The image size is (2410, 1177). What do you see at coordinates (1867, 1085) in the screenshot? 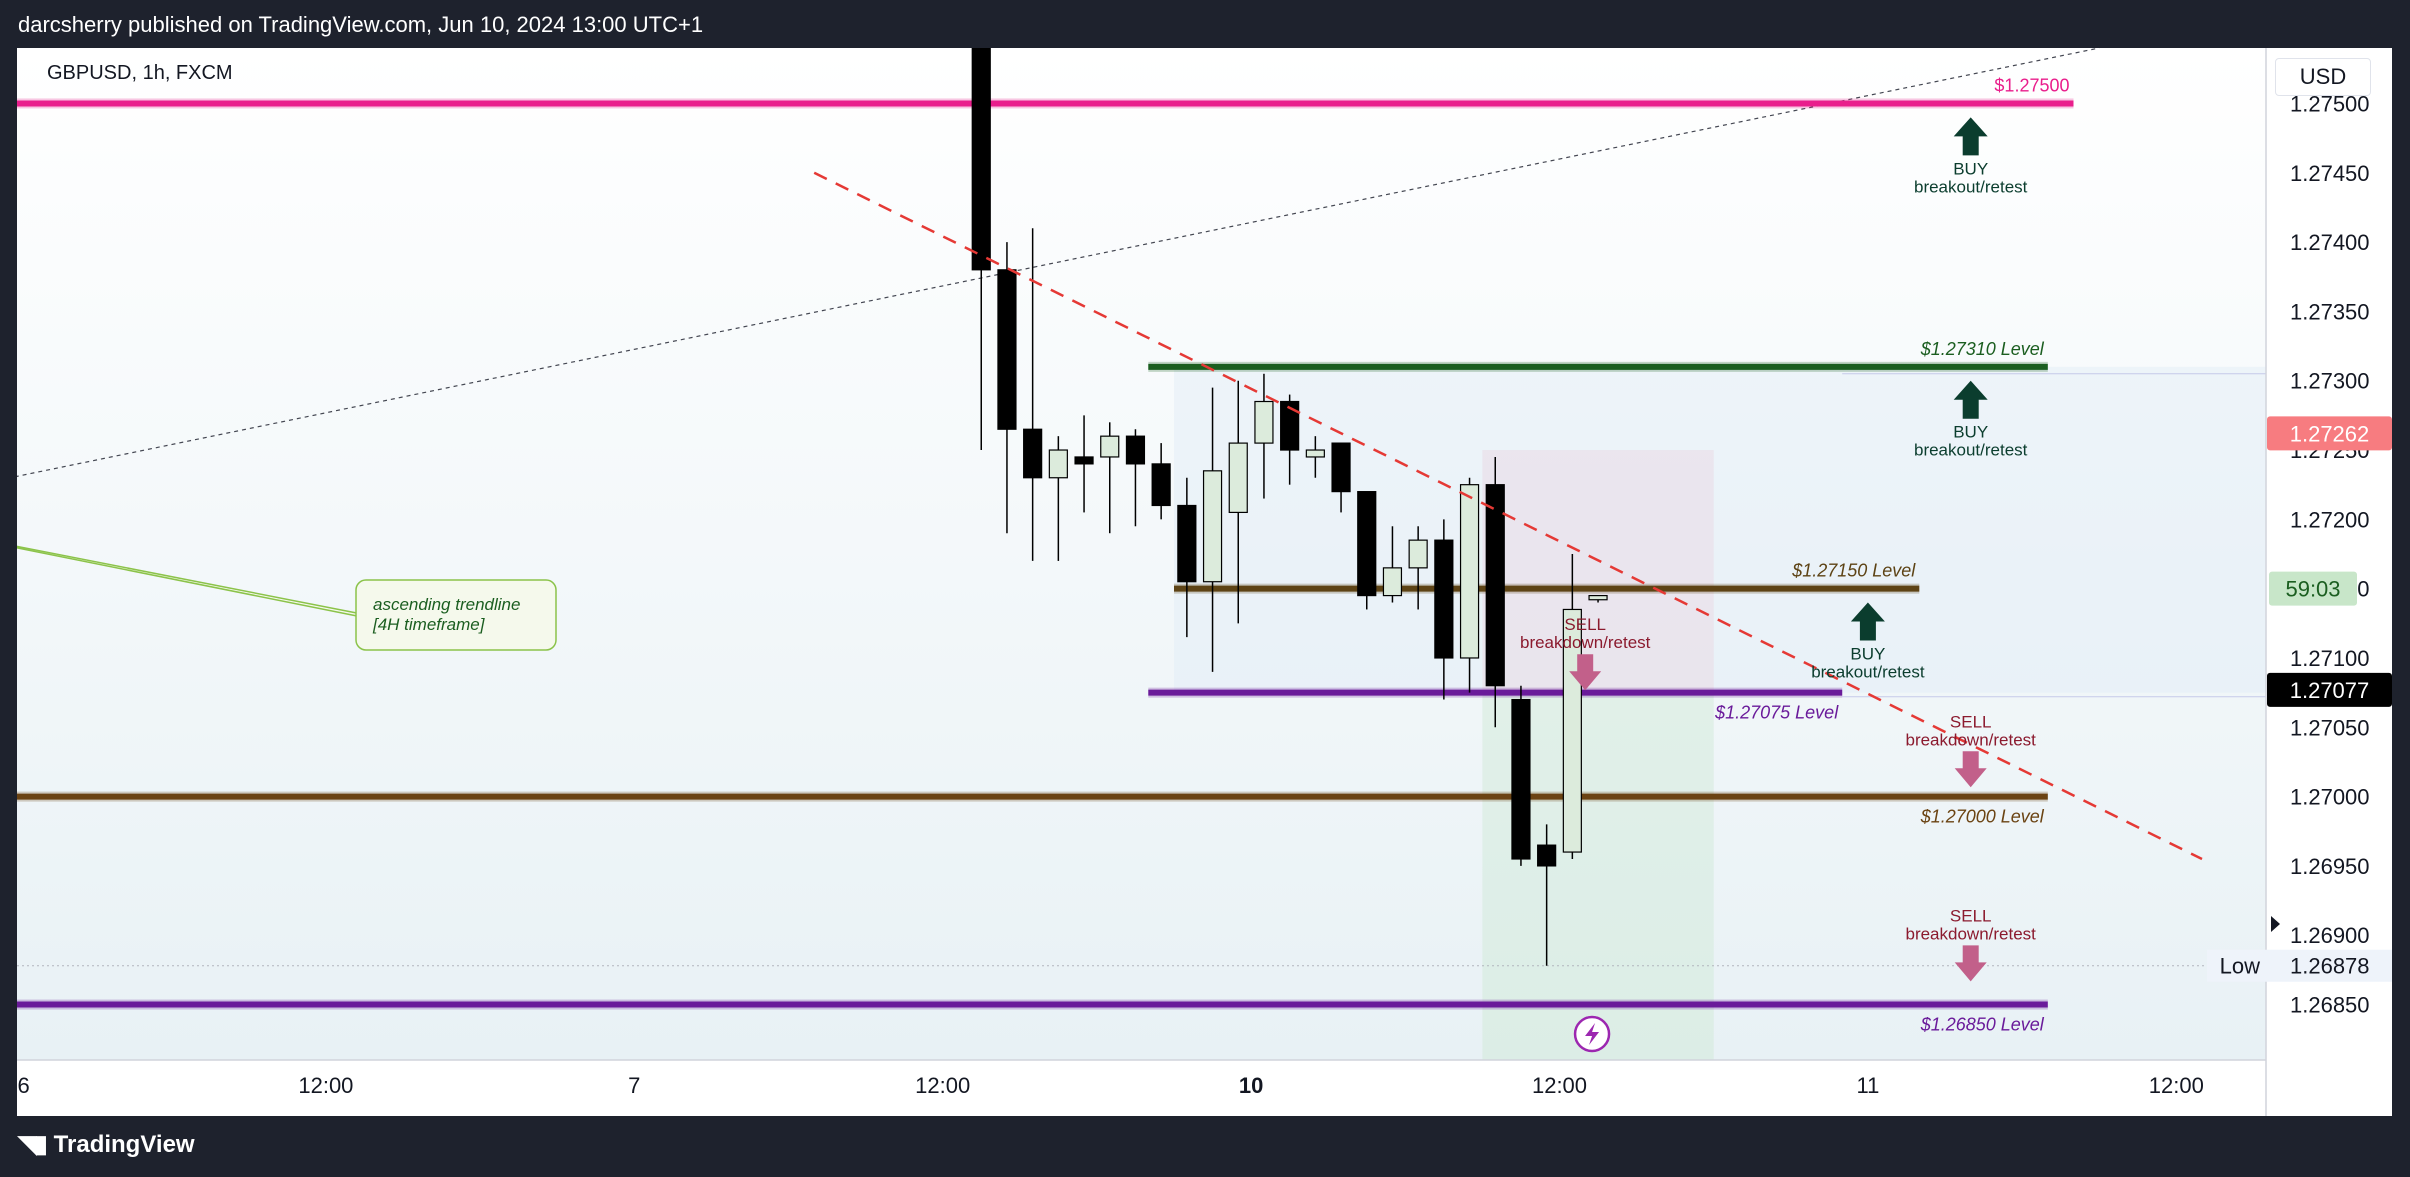
I see `x-tick-label: 11` at bounding box center [1867, 1085].